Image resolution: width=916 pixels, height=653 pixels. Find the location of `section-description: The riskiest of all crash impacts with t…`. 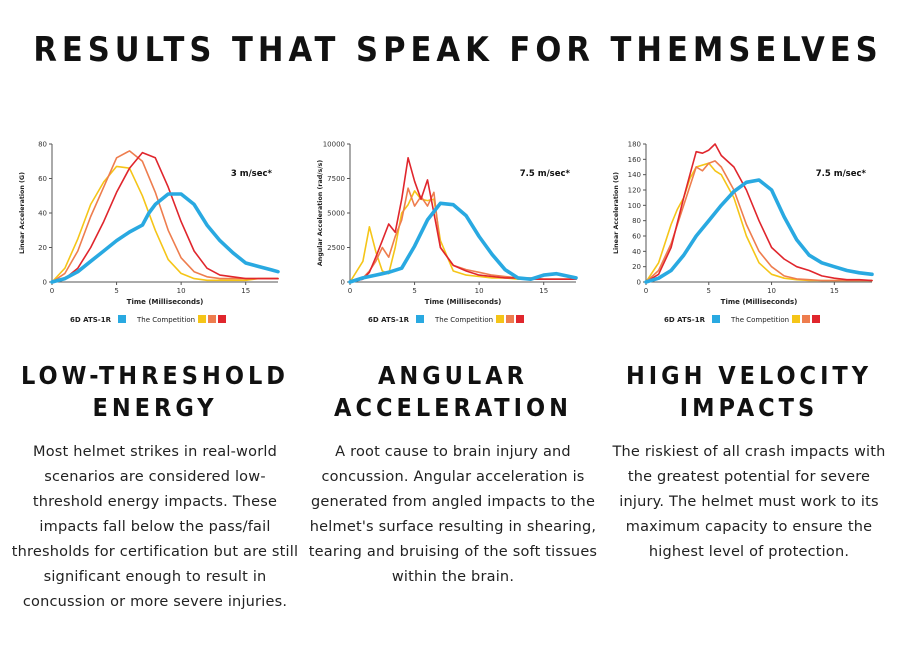

section-description: The riskiest of all crash impacts with t… is located at coordinates (749, 502).